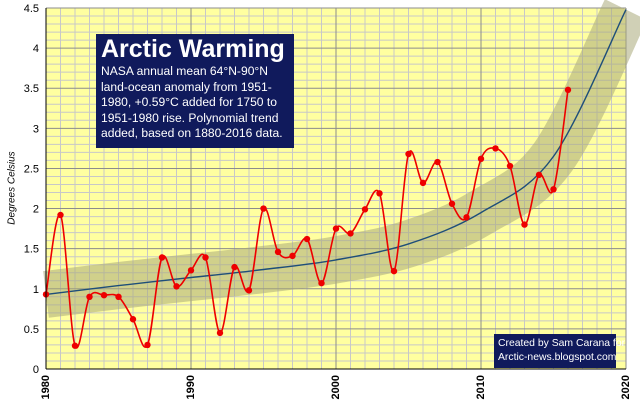 This screenshot has width=640, height=403. What do you see at coordinates (336, 387) in the screenshot?
I see `x-tick-label: 2000` at bounding box center [336, 387].